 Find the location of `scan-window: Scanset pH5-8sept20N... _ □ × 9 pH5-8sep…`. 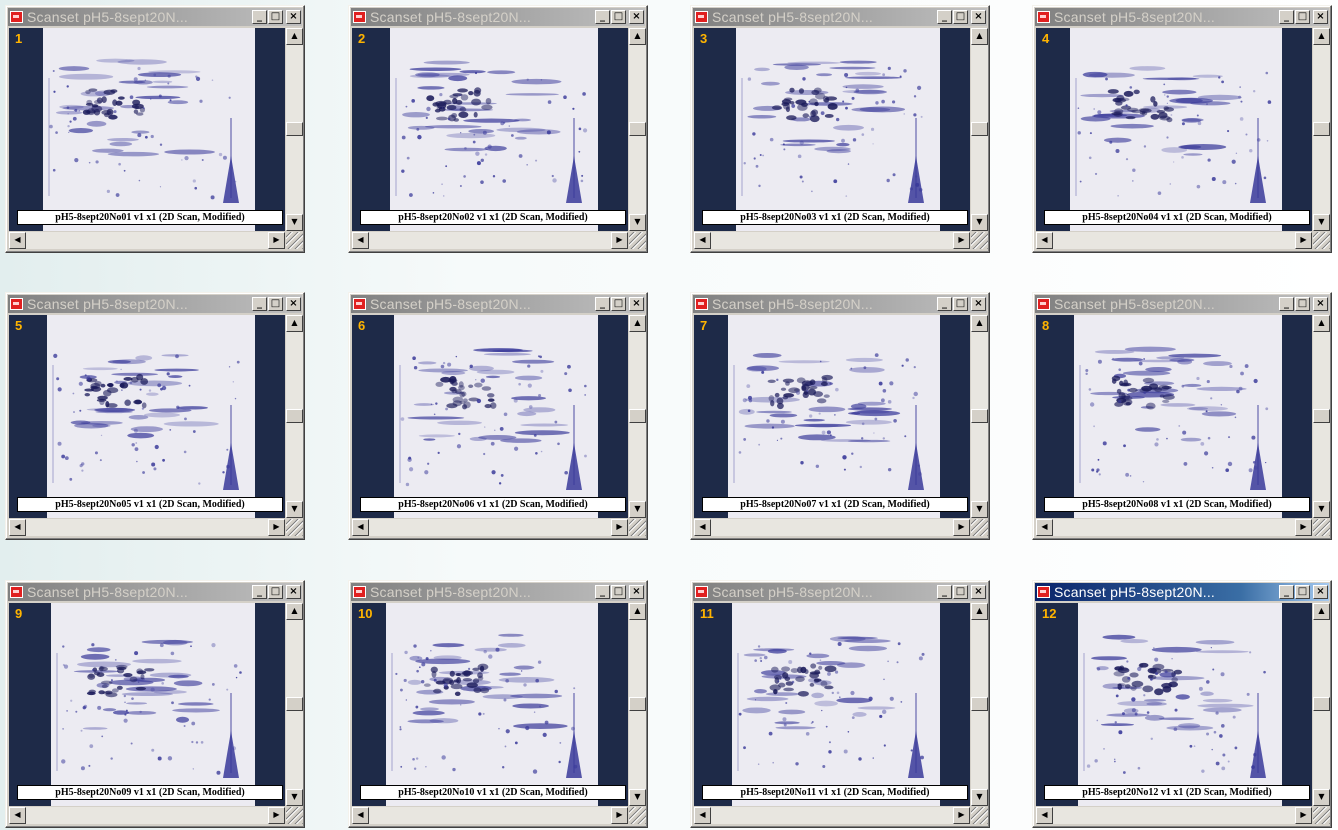

scan-window: Scanset pH5-8sept20N... _ □ × 9 pH5-8sep… is located at coordinates (155, 704).